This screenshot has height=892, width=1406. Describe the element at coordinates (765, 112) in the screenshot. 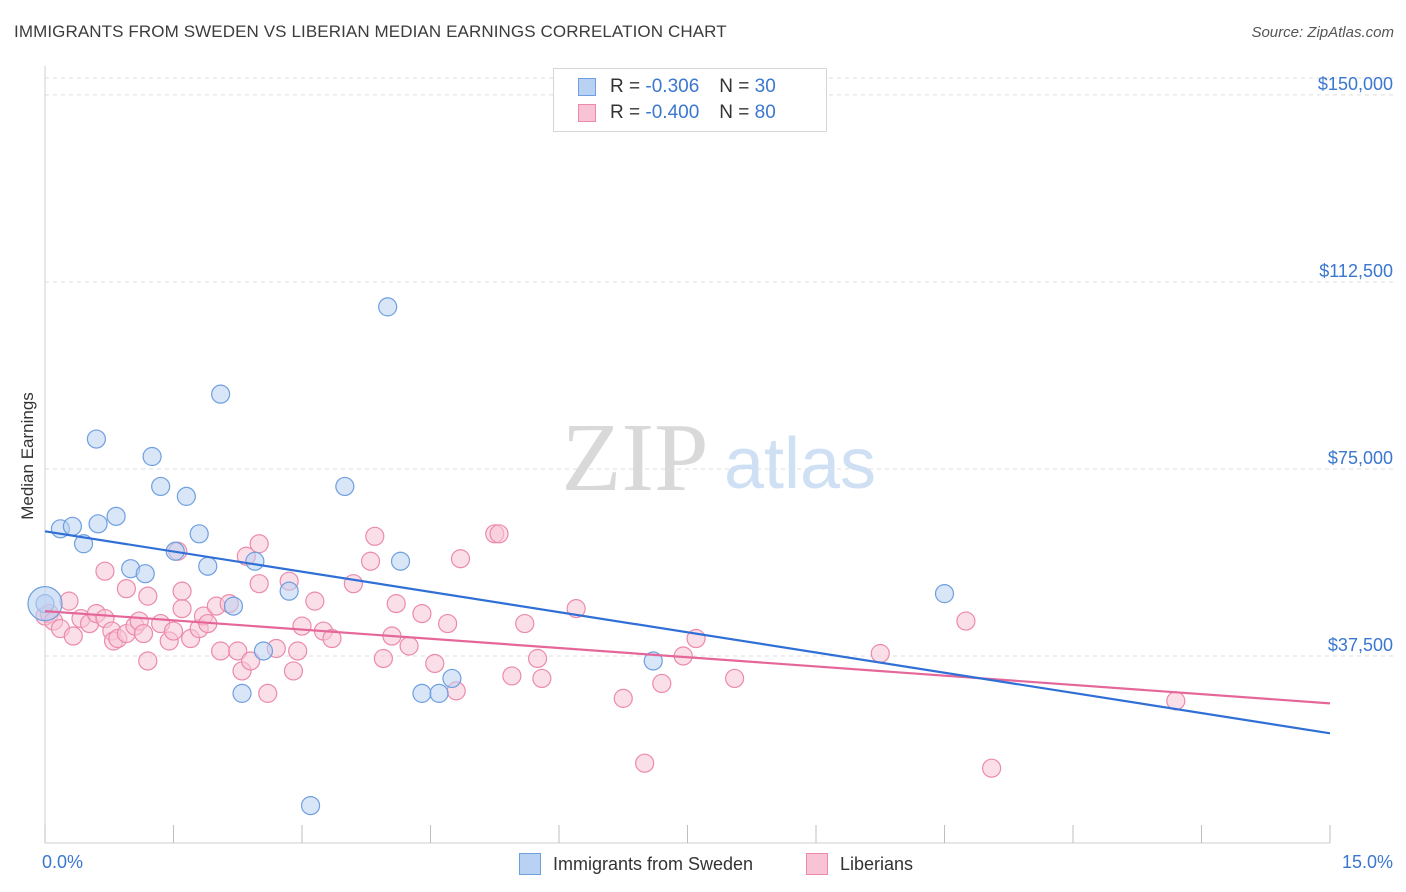

I see `liberian-n-value: 80` at that location.